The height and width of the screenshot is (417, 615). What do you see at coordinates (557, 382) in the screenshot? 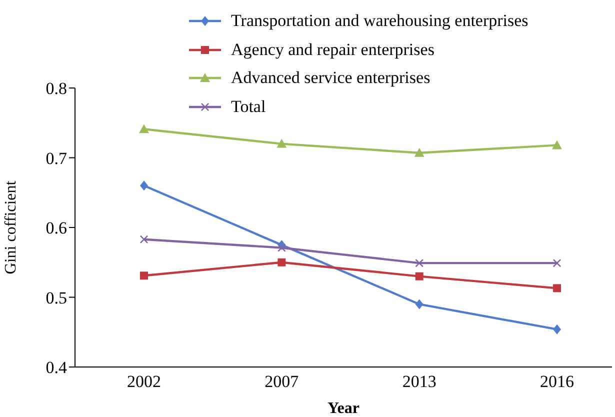
I see `x-tick-label: 2016` at bounding box center [557, 382].